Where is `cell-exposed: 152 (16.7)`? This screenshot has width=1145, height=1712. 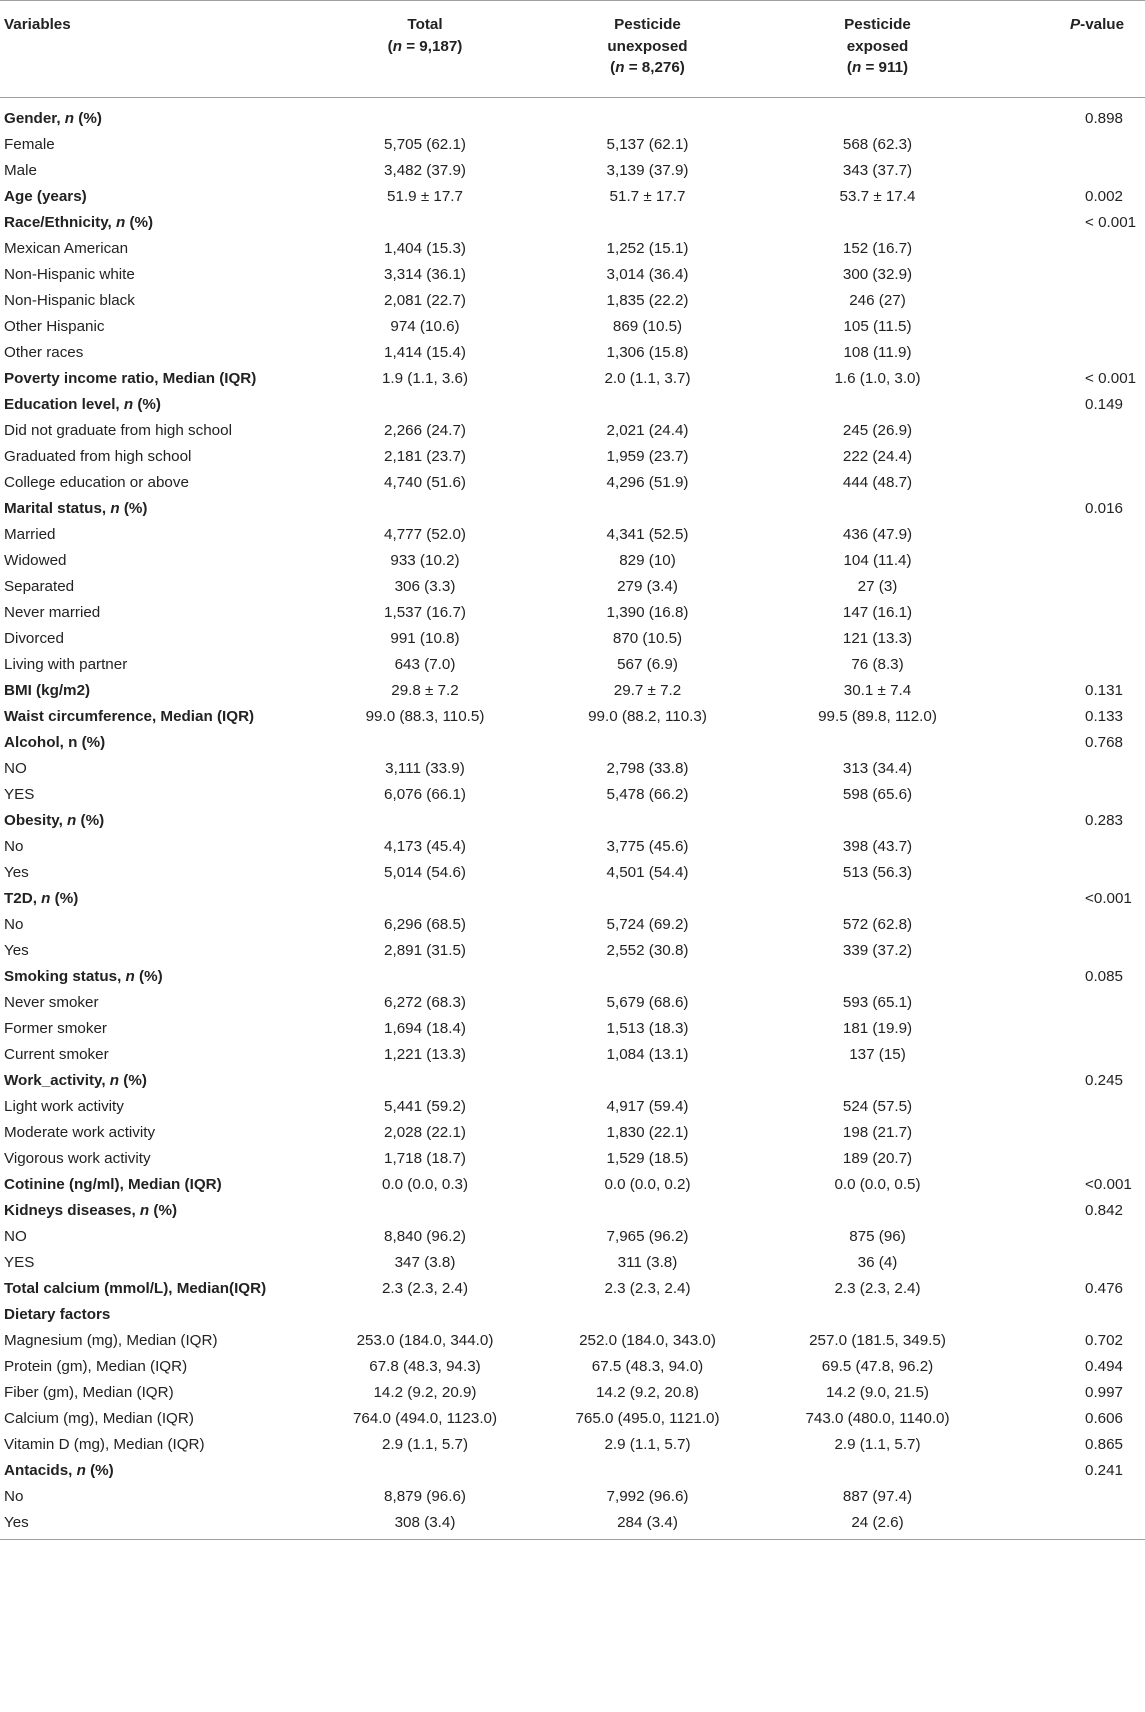 cell-exposed: 152 (16.7) is located at coordinates (877, 248).